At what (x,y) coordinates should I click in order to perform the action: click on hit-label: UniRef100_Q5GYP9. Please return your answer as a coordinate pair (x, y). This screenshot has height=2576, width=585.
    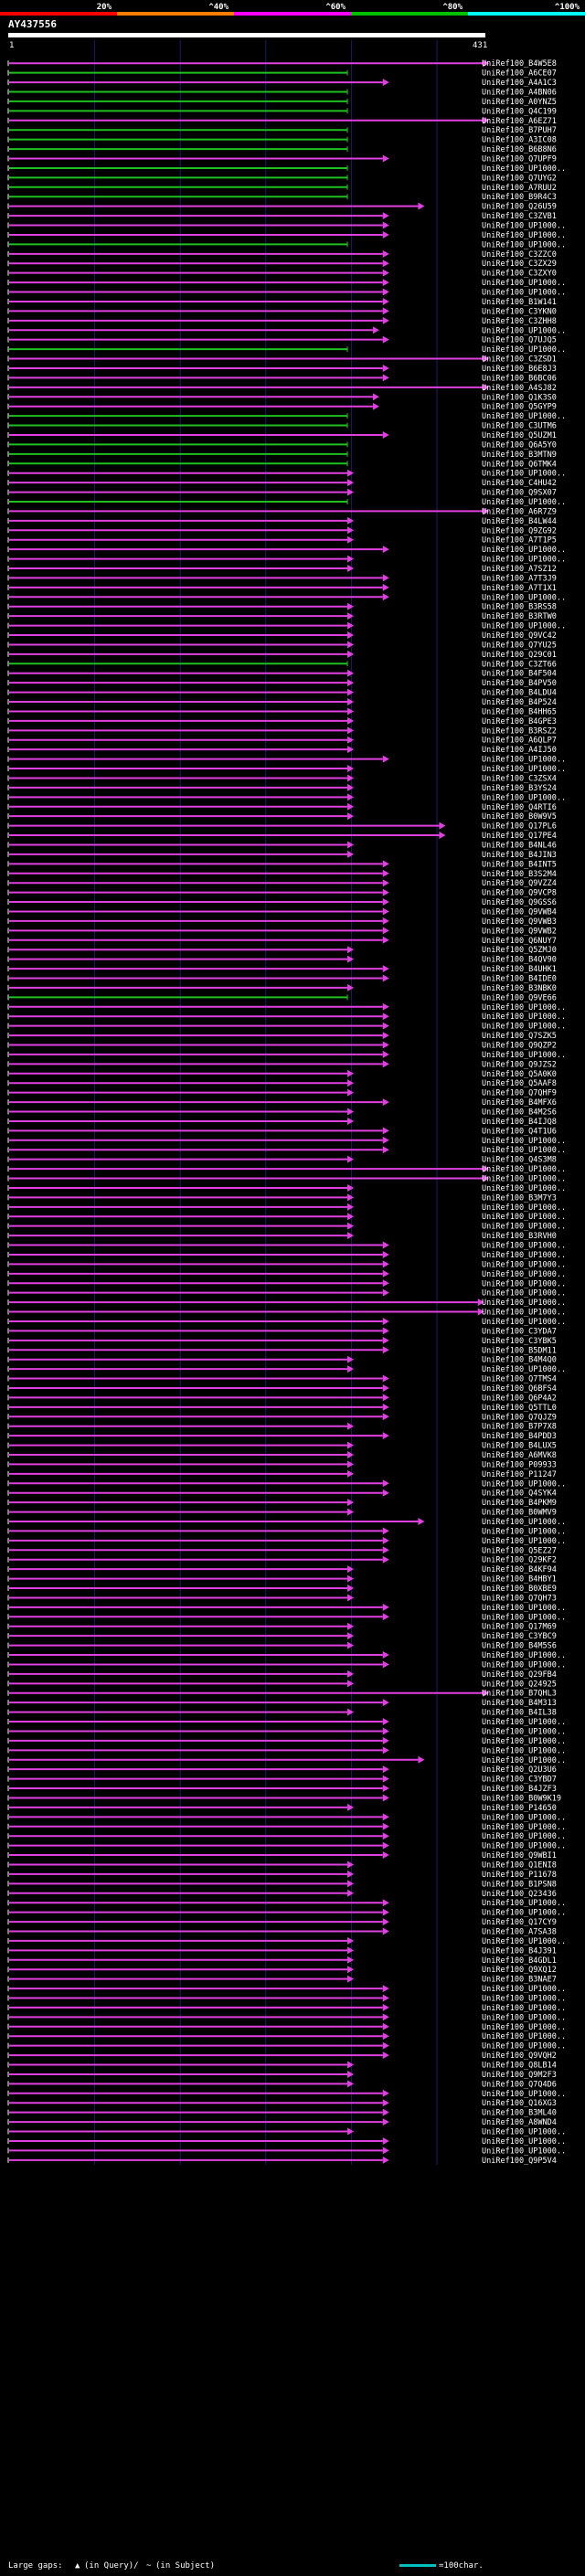
    Looking at the image, I should click on (519, 407).